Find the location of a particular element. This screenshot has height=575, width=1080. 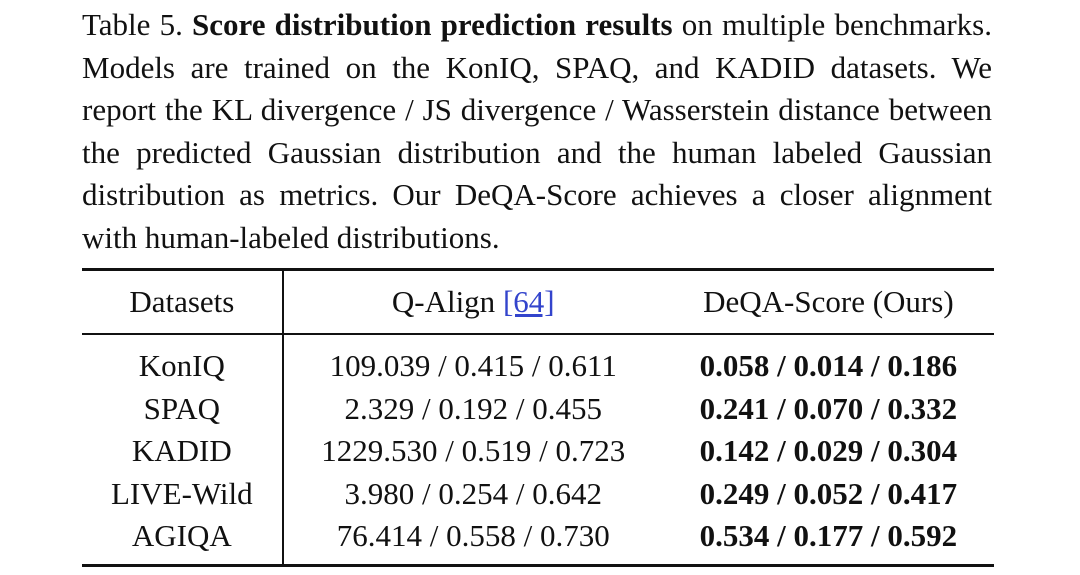

cell-dataset: AGIQA is located at coordinates (183, 540).